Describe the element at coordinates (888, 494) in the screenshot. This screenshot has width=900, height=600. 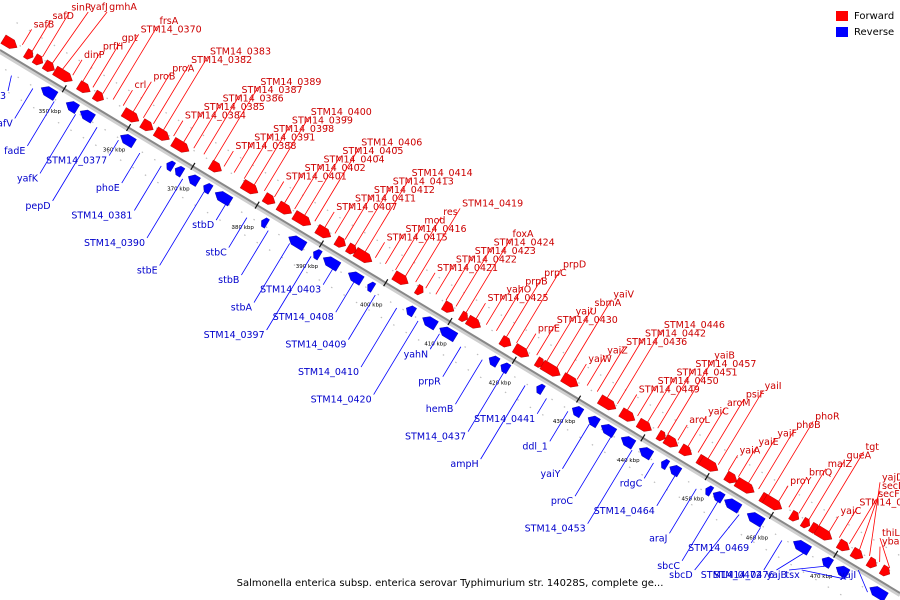
I see `forward-gene-label: secF` at that location.